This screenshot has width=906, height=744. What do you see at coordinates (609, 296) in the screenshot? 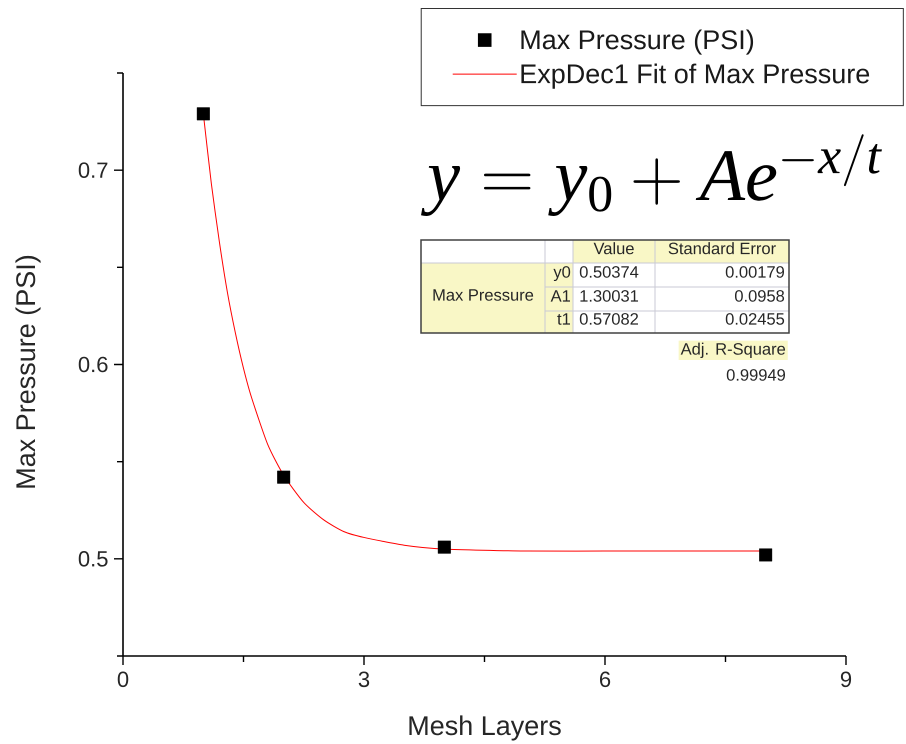
I see `annotation: 1.30031` at bounding box center [609, 296].